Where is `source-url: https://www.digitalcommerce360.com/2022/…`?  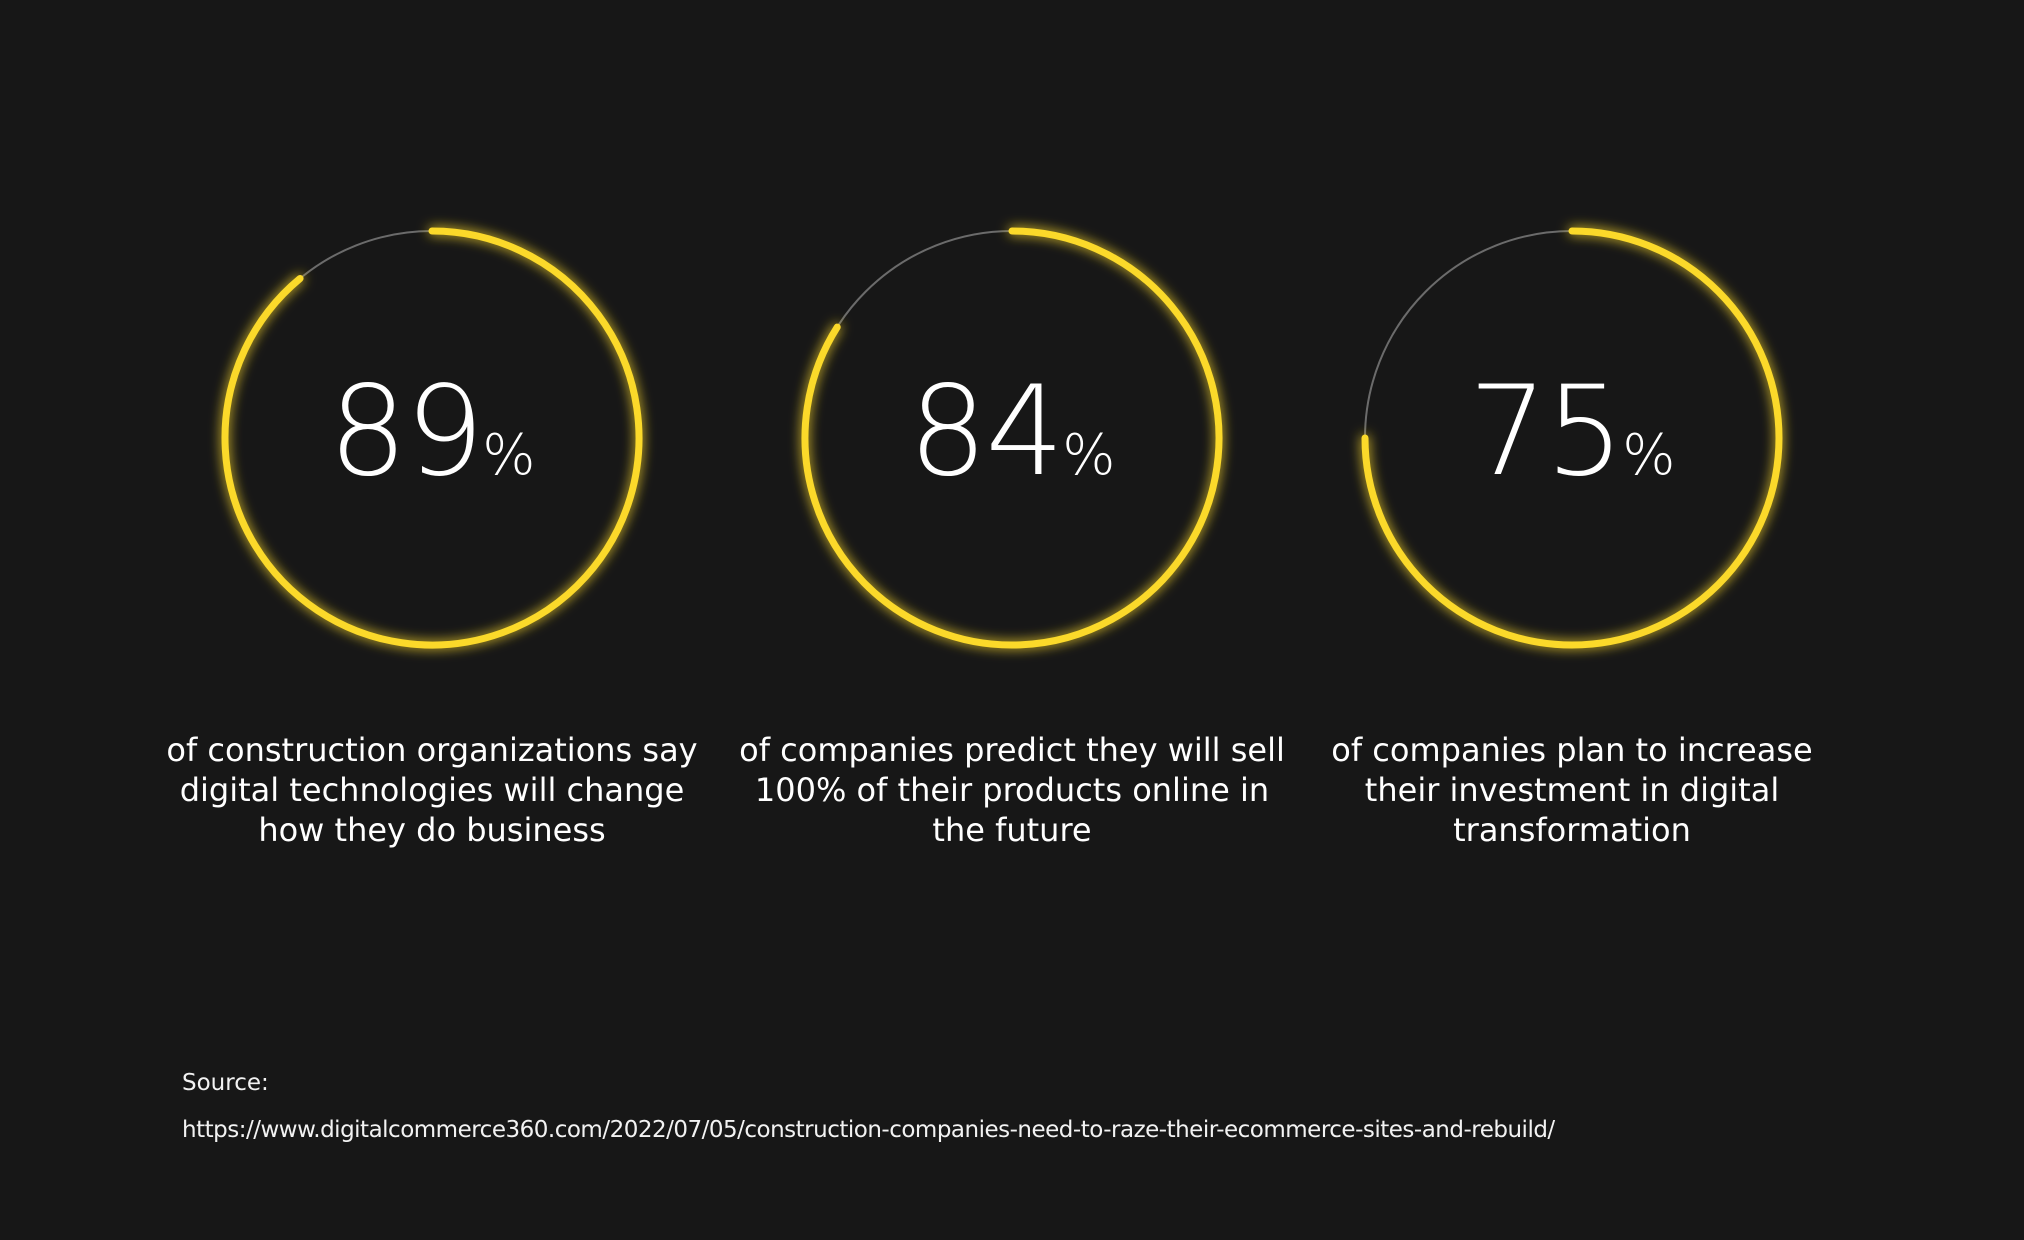 source-url: https://www.digitalcommerce360.com/2022/… is located at coordinates (868, 1130).